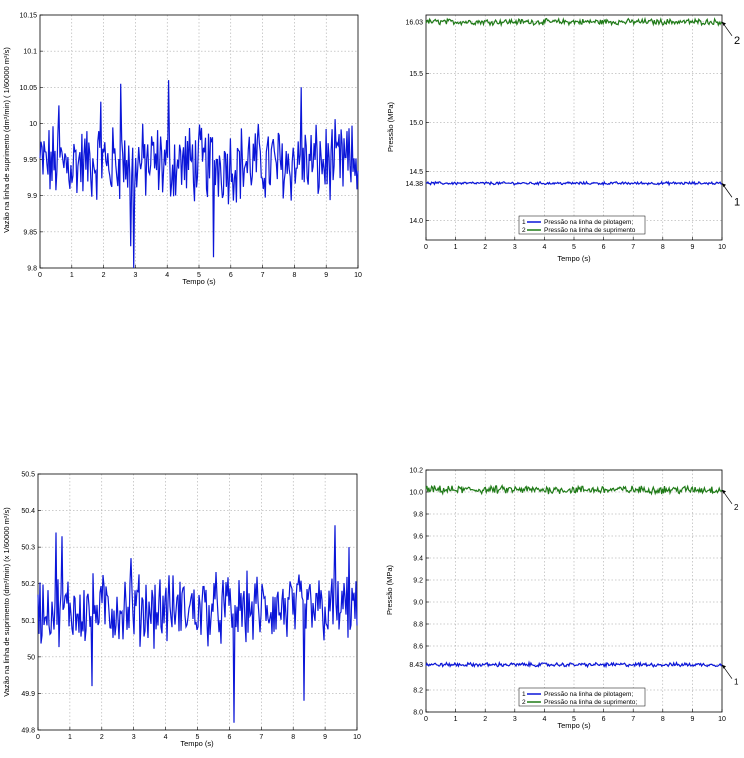  I want to click on y-tick-label: 9.95, so click(30, 160).